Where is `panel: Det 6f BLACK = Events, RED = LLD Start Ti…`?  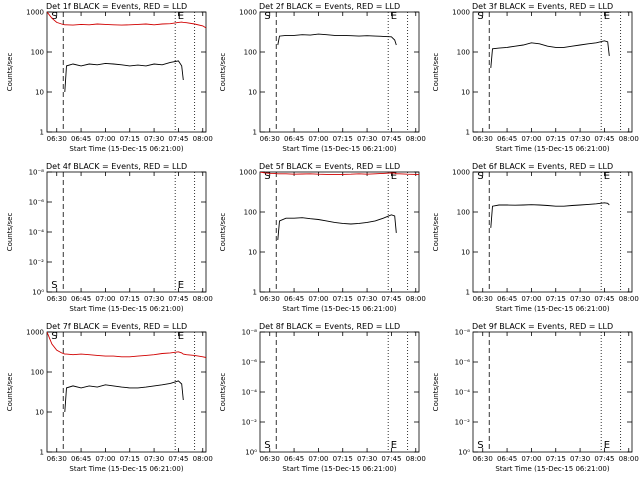
panel: Det 6f BLACK = Events, RED = LLD Start Ti… is located at coordinates (535, 237).